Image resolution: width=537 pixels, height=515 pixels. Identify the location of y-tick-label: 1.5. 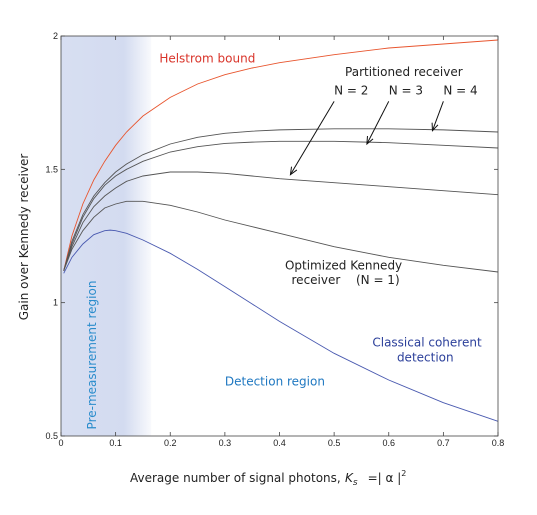
(51, 169).